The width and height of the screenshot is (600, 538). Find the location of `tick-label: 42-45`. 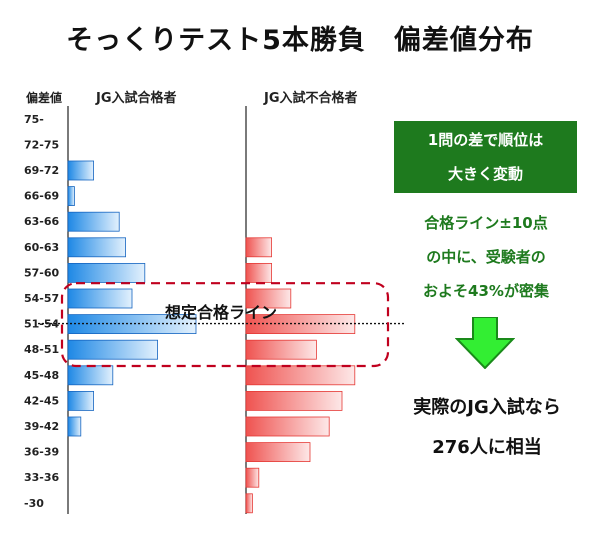

tick-label: 42-45 is located at coordinates (41, 400).